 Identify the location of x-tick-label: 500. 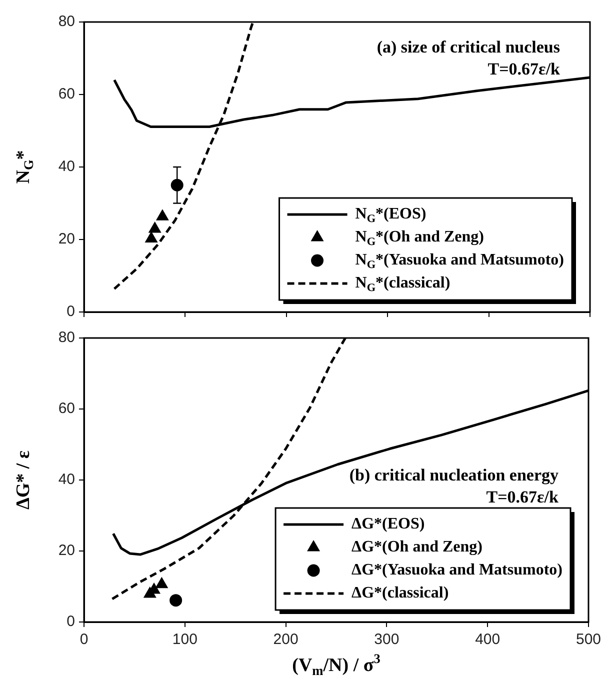
(588, 639).